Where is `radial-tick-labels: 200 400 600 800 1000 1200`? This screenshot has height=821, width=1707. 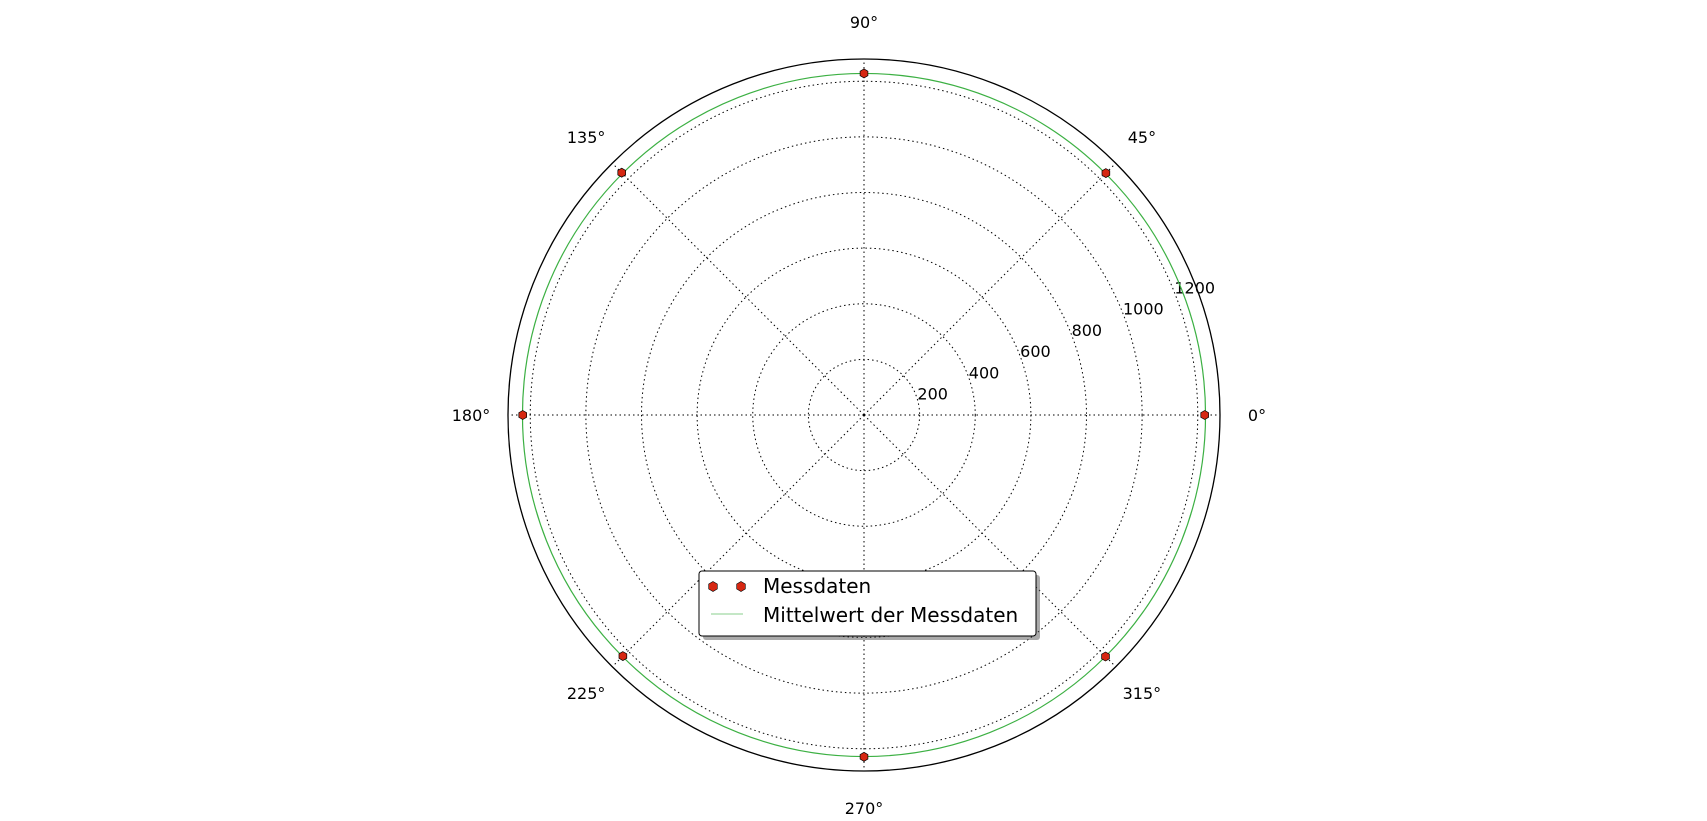 radial-tick-labels: 200 400 600 800 1000 1200 is located at coordinates (1066, 340).